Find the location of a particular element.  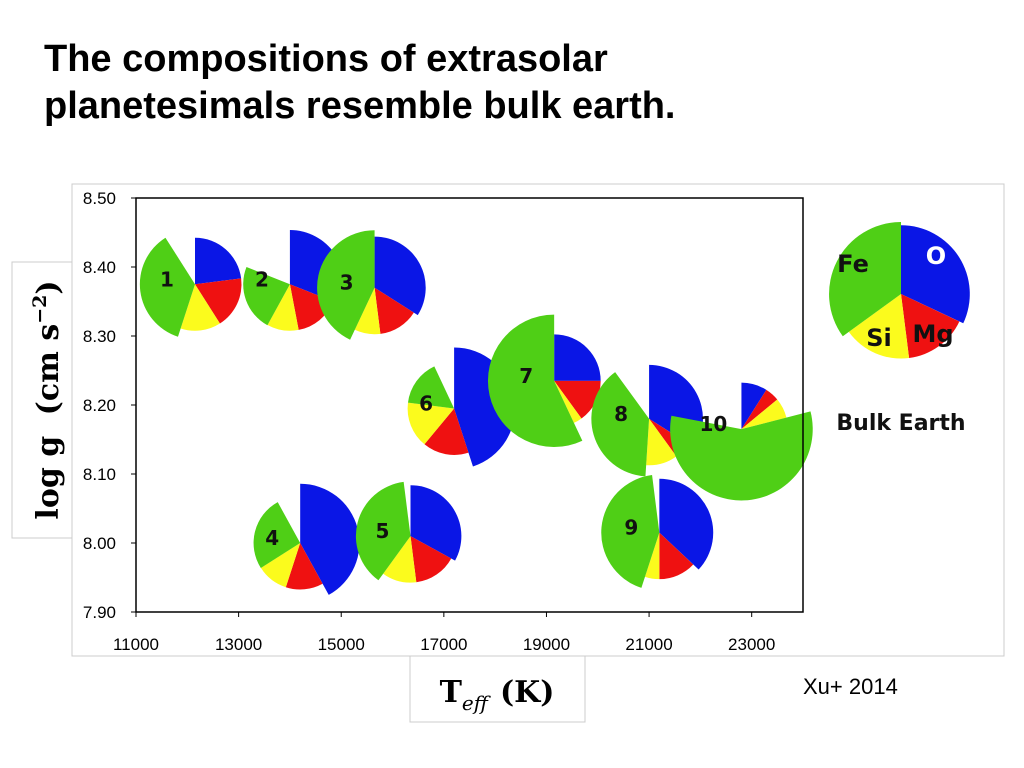

bulk-earth-slice-mg is located at coordinates (930, 326).